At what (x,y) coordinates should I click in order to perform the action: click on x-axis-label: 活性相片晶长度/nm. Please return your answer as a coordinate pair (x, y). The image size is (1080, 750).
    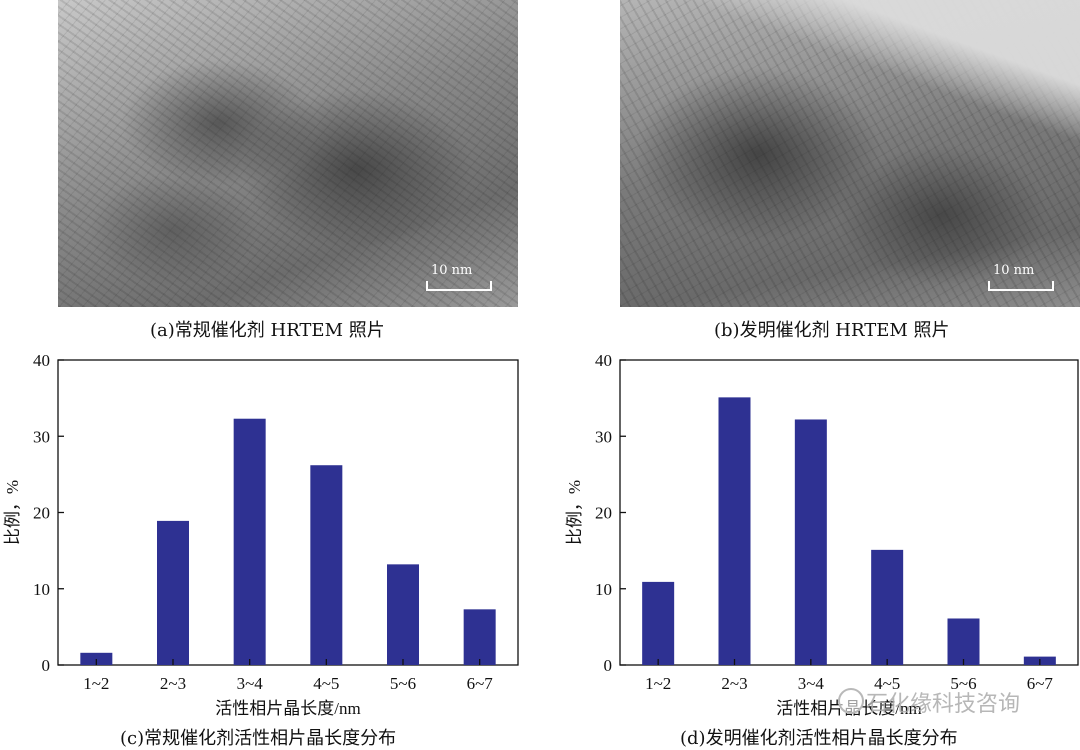
    Looking at the image, I should click on (287, 708).